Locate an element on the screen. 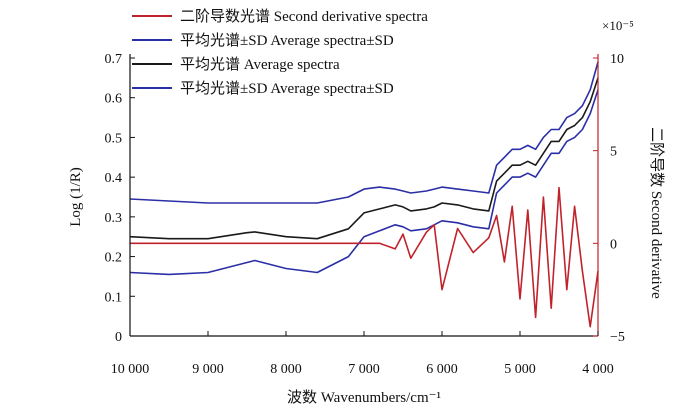 The image size is (700, 420). left-tick-label: 0 is located at coordinates (118, 337).